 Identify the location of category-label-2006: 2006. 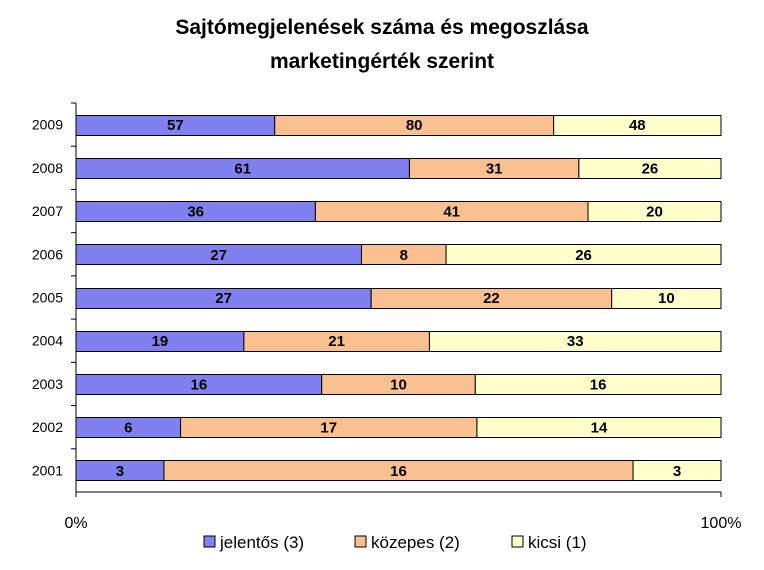
(47, 254).